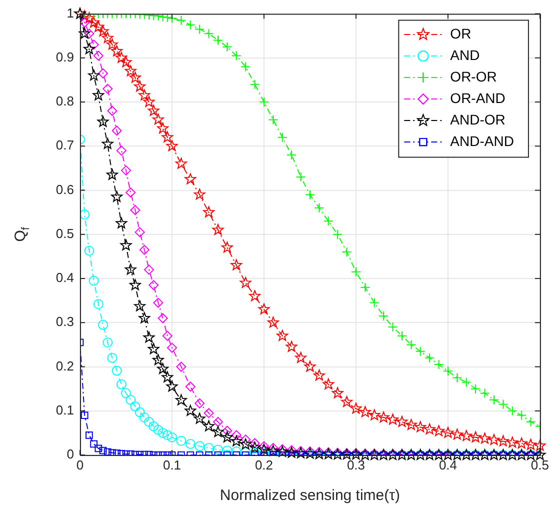 Image resolution: width=552 pixels, height=513 pixels. I want to click on legend-label: AND, so click(465, 54).